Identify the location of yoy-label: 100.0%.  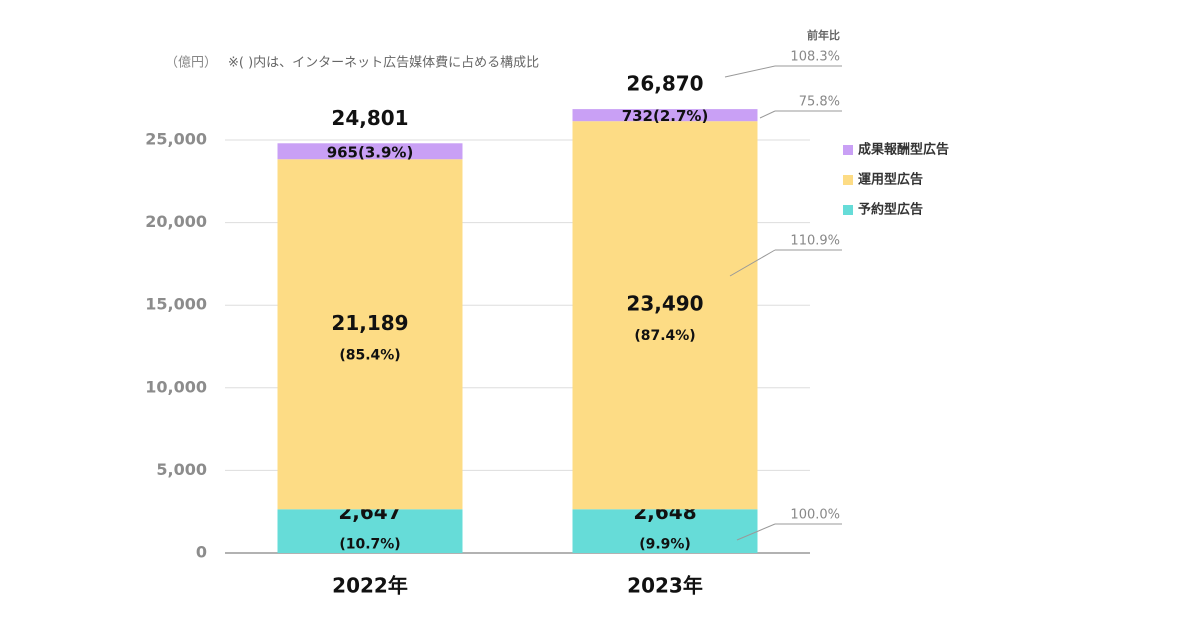
(815, 515).